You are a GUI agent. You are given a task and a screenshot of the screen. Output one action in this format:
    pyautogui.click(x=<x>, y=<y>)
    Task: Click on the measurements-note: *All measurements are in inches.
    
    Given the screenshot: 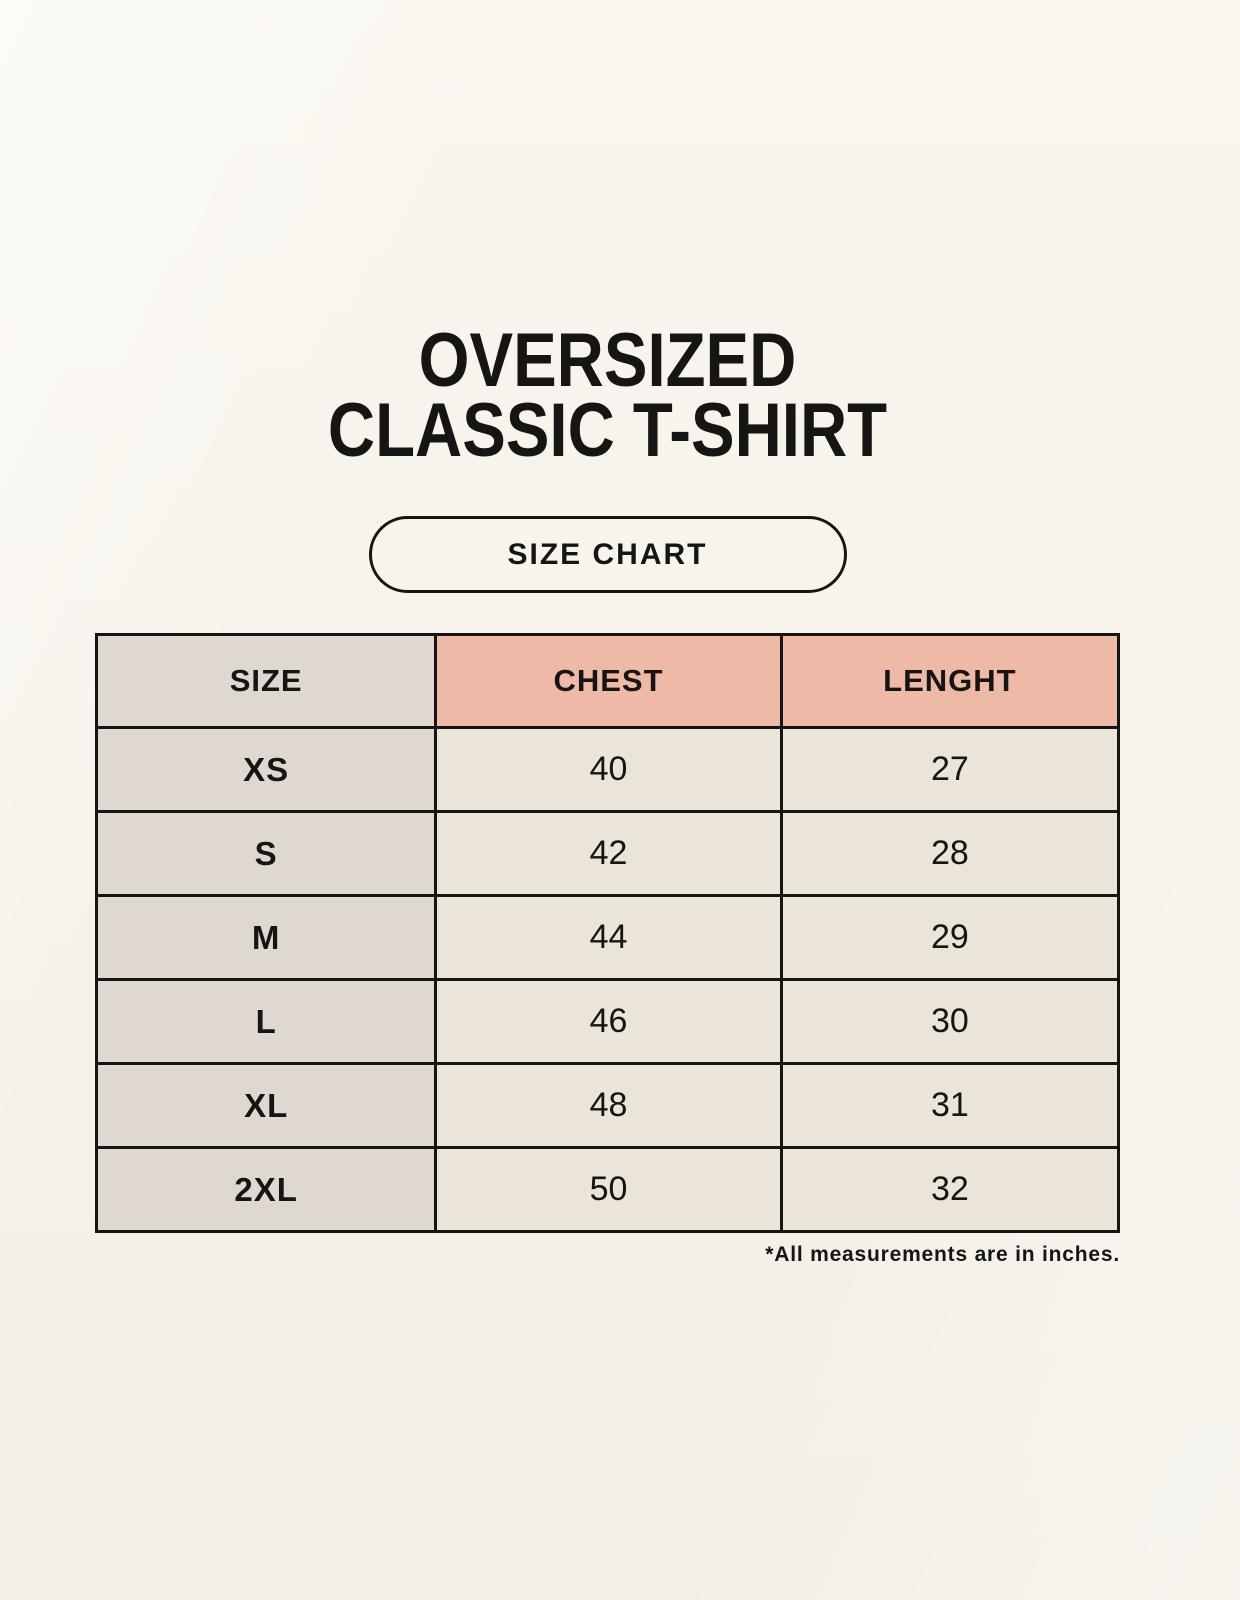 What is the action you would take?
    pyautogui.click(x=942, y=1254)
    